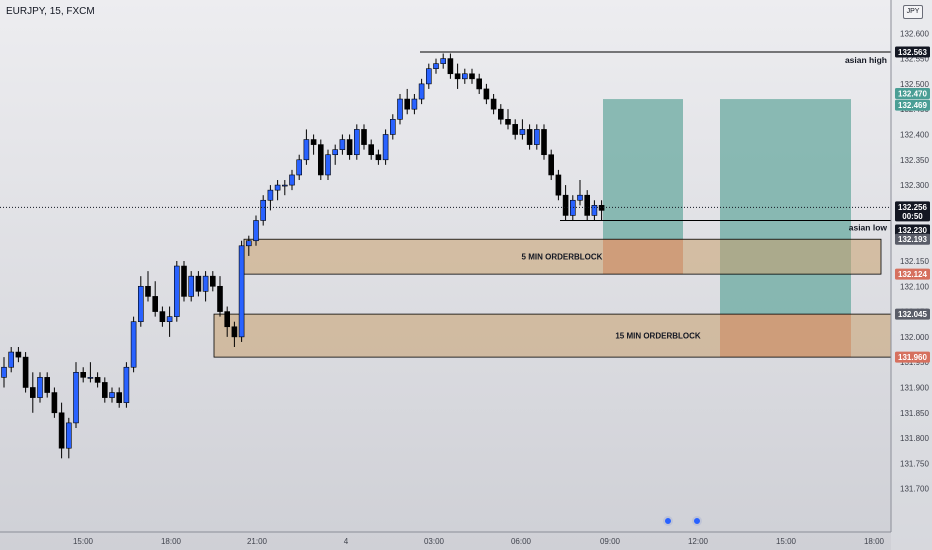 The width and height of the screenshot is (932, 550). I want to click on time-tick-label: 09:00, so click(610, 541).